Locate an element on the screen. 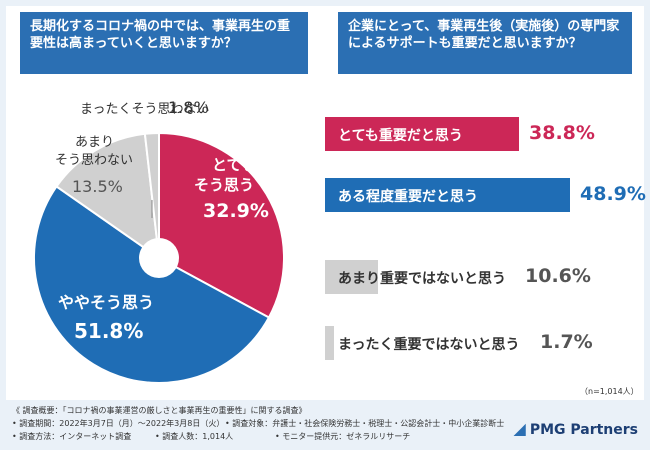 This screenshot has width=650, height=450. survey-note-provider: • モニター提供元：ゼネラルリサーチ is located at coordinates (343, 436).